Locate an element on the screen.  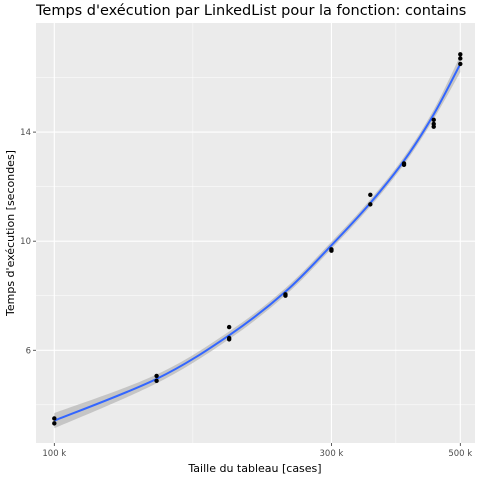
x-axis-title: Taille du tableau [cases] is located at coordinates (254, 468).